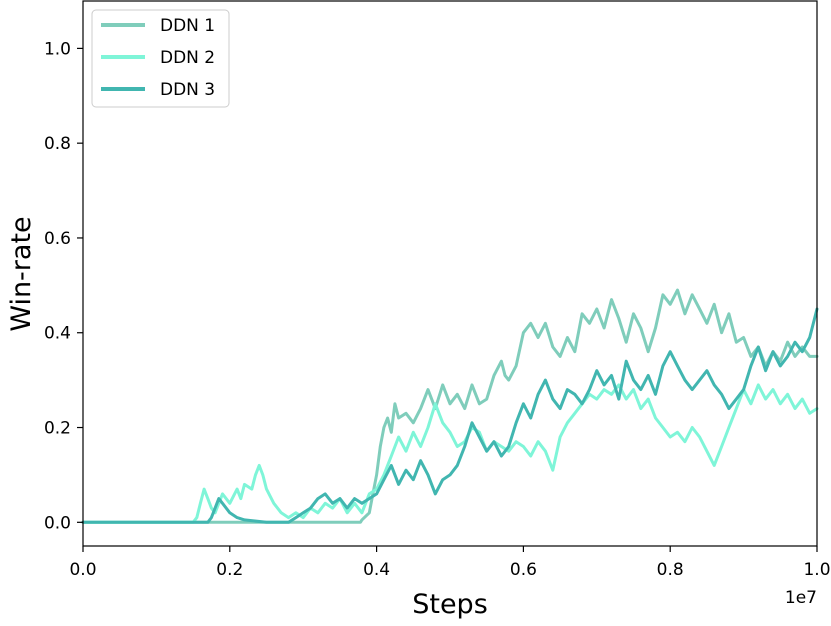 The width and height of the screenshot is (831, 626). What do you see at coordinates (670, 570) in the screenshot?
I see `x-tick-label: 0.8` at bounding box center [670, 570].